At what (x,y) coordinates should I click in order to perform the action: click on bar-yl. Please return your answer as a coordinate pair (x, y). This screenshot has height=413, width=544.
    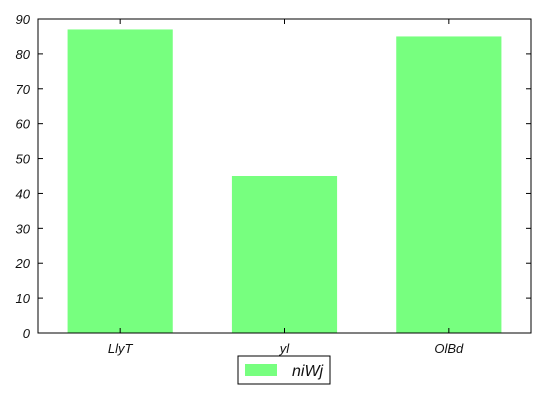
    Looking at the image, I should click on (284, 254).